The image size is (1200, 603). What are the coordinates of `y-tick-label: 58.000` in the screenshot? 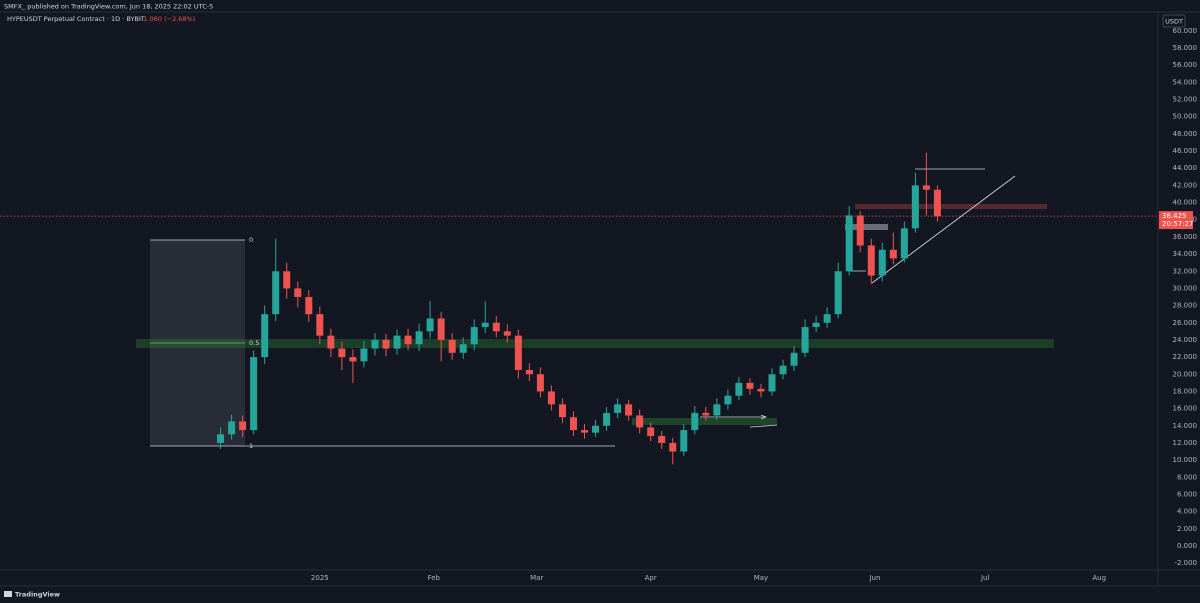 It's located at (1185, 48).